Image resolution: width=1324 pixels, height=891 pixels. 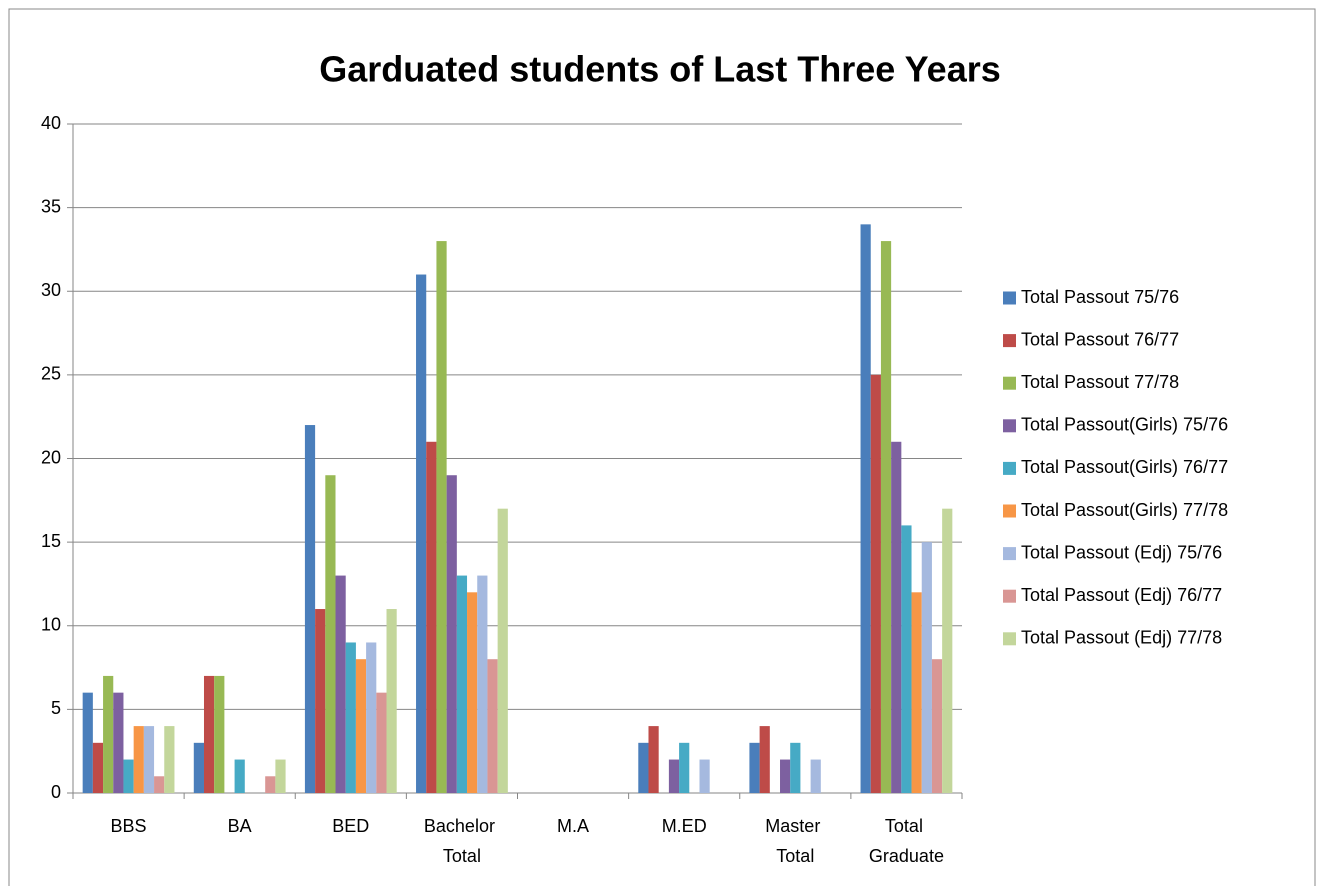 What do you see at coordinates (1100, 339) in the screenshot?
I see `legend-label: Total Passout 76/77` at bounding box center [1100, 339].